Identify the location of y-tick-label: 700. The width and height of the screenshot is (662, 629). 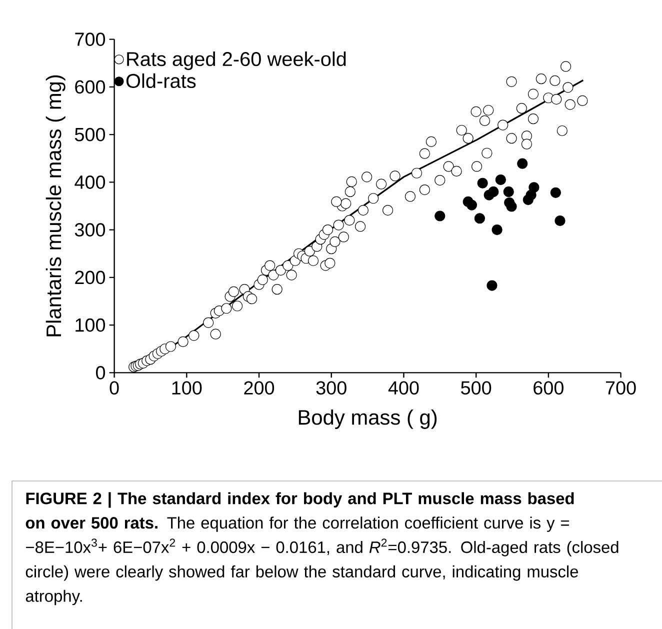
(90, 39).